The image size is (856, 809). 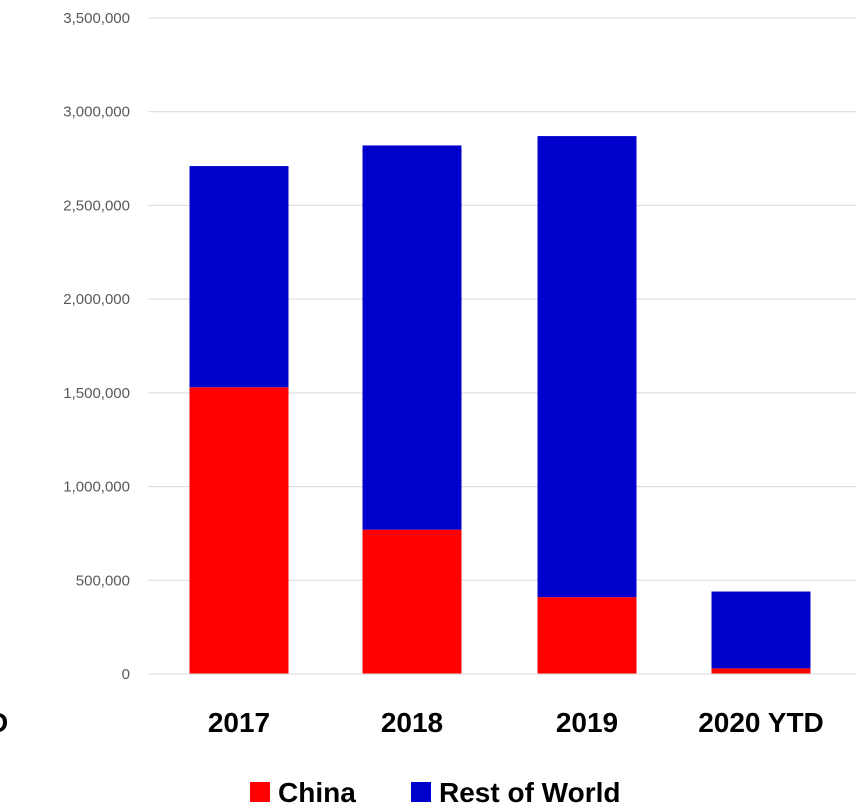 What do you see at coordinates (587, 367) in the screenshot?
I see `bar-rest-of-world-2019` at bounding box center [587, 367].